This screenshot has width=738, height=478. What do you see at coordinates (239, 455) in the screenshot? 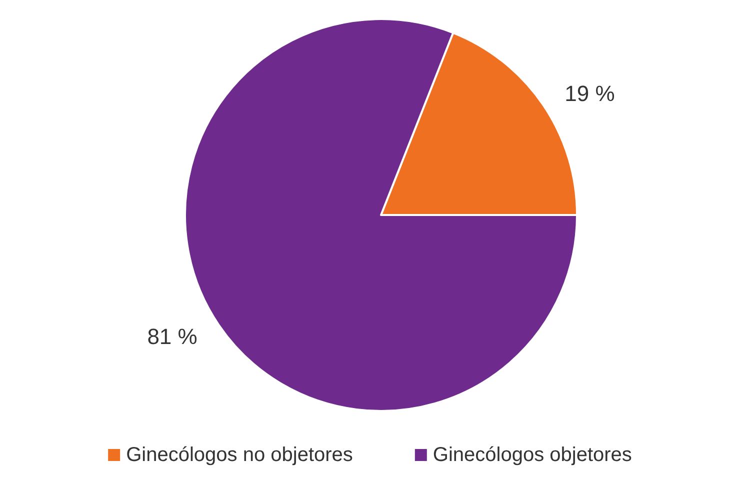
I see `legend-label: Ginecólogos no objetores` at bounding box center [239, 455].